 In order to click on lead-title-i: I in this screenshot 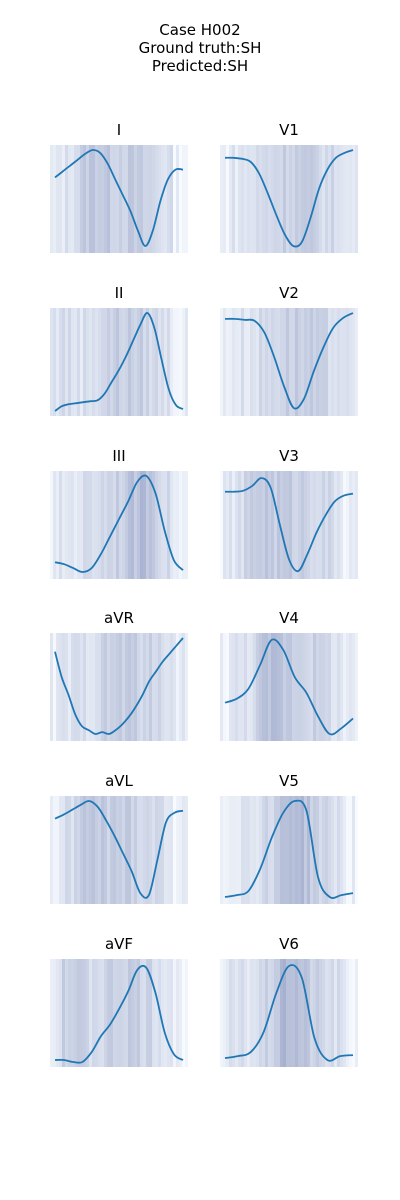, I will do `click(119, 130)`.